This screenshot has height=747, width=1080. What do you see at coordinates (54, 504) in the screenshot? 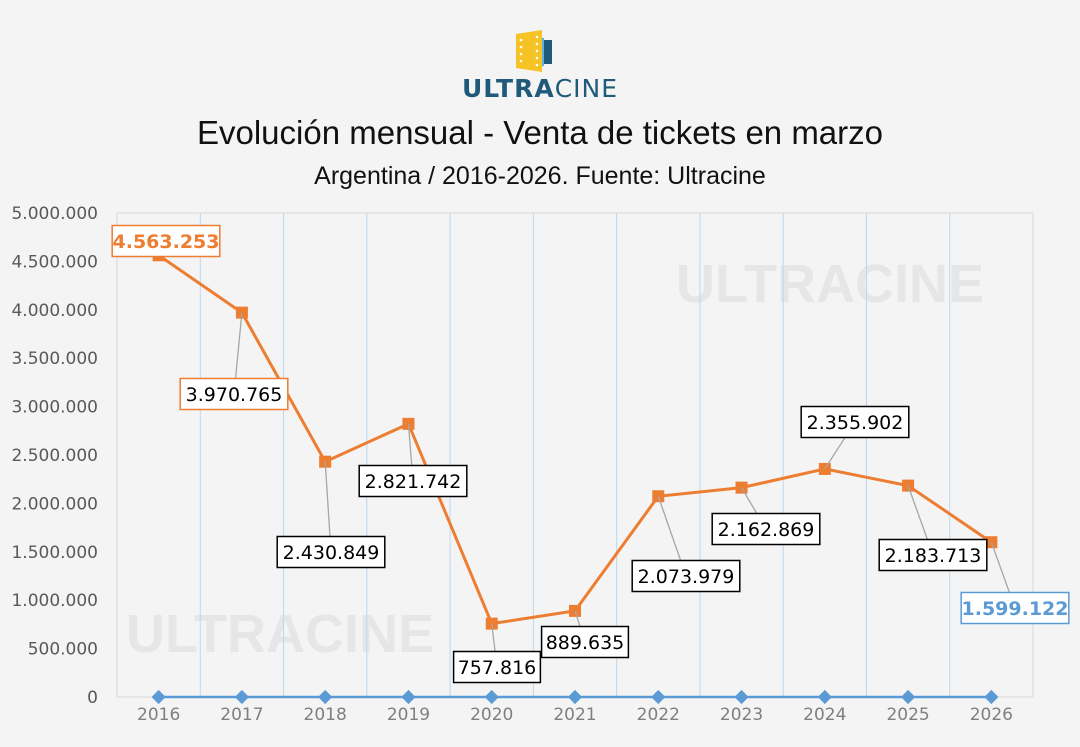
I see `y-tick-label: 2.000.000` at bounding box center [54, 504].